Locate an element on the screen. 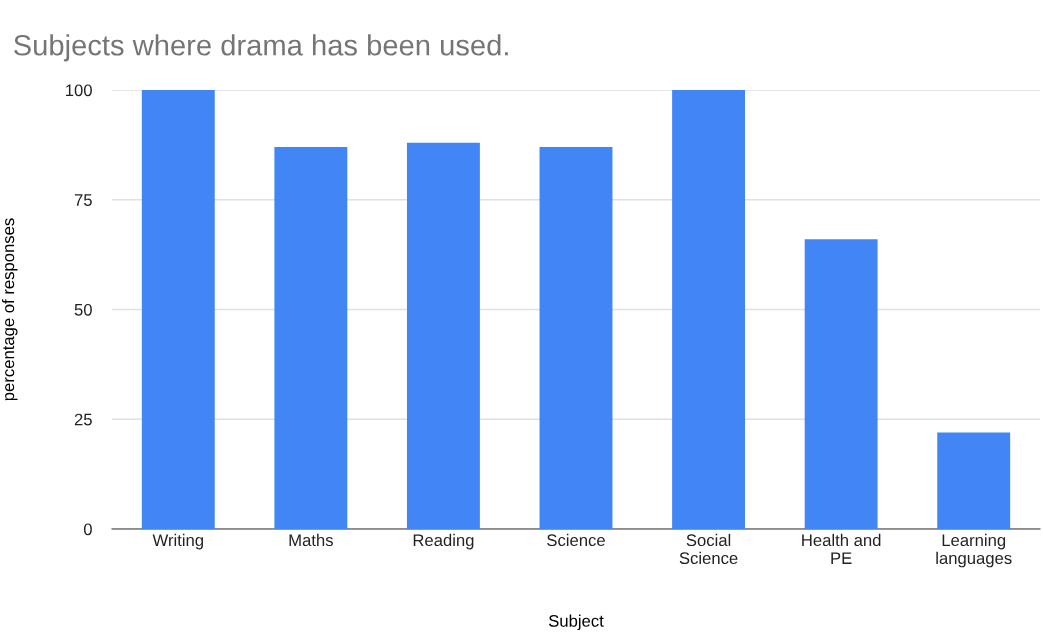 The height and width of the screenshot is (639, 1043). y-axis-title: percentage of responses is located at coordinates (10, 309).